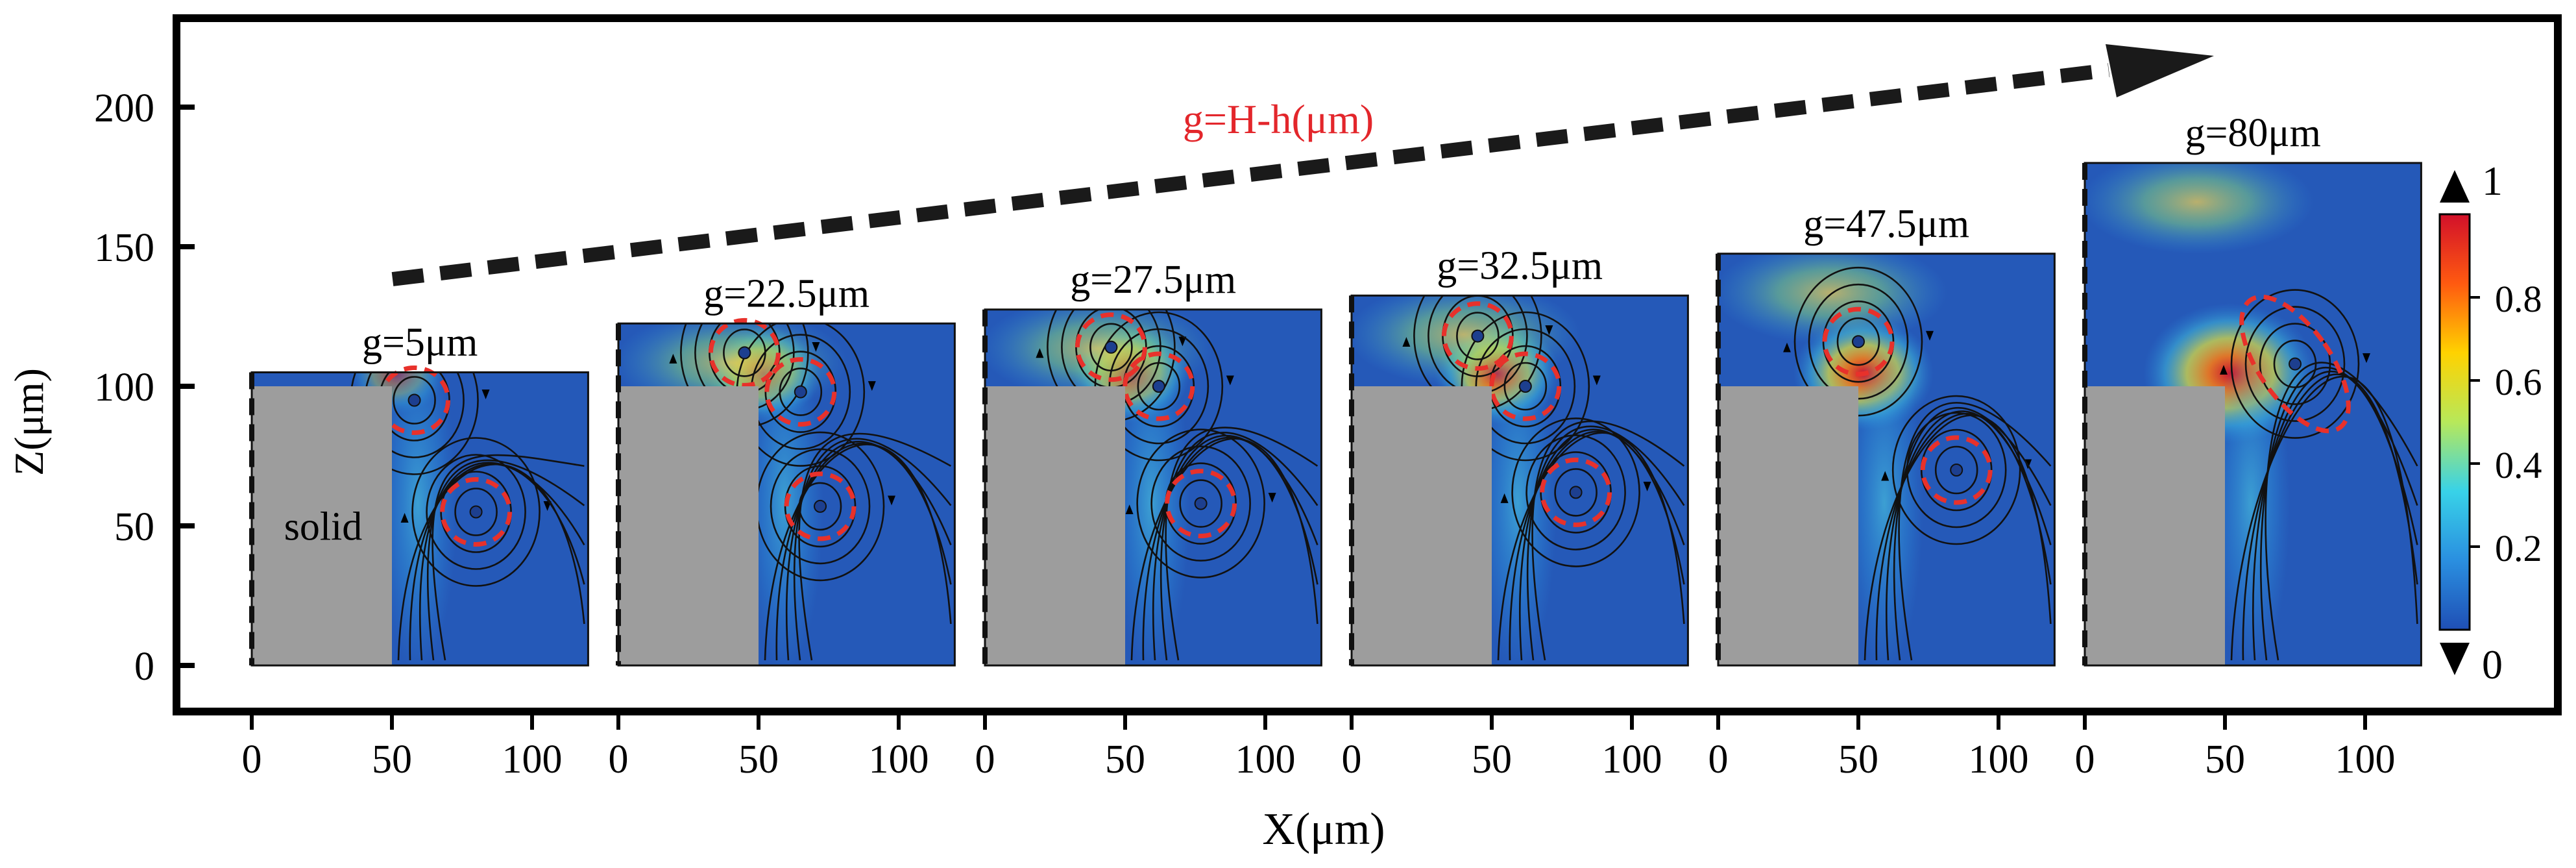  What do you see at coordinates (2492, 181) in the screenshot?
I see `colorbar-max-label: 1` at bounding box center [2492, 181].